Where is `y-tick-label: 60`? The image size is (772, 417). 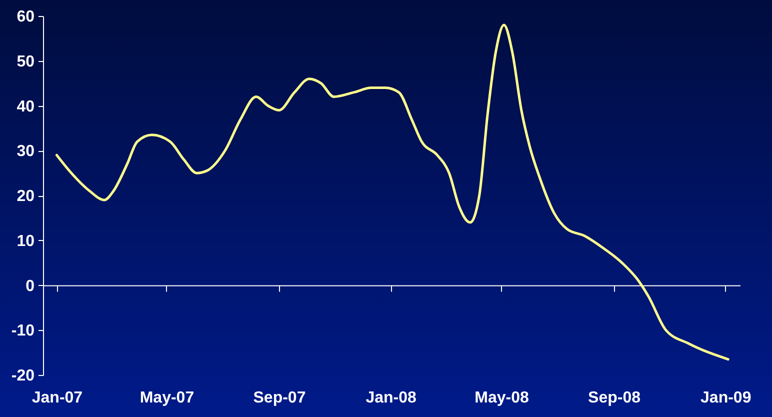
y-tick-label: 60 is located at coordinates (25, 17).